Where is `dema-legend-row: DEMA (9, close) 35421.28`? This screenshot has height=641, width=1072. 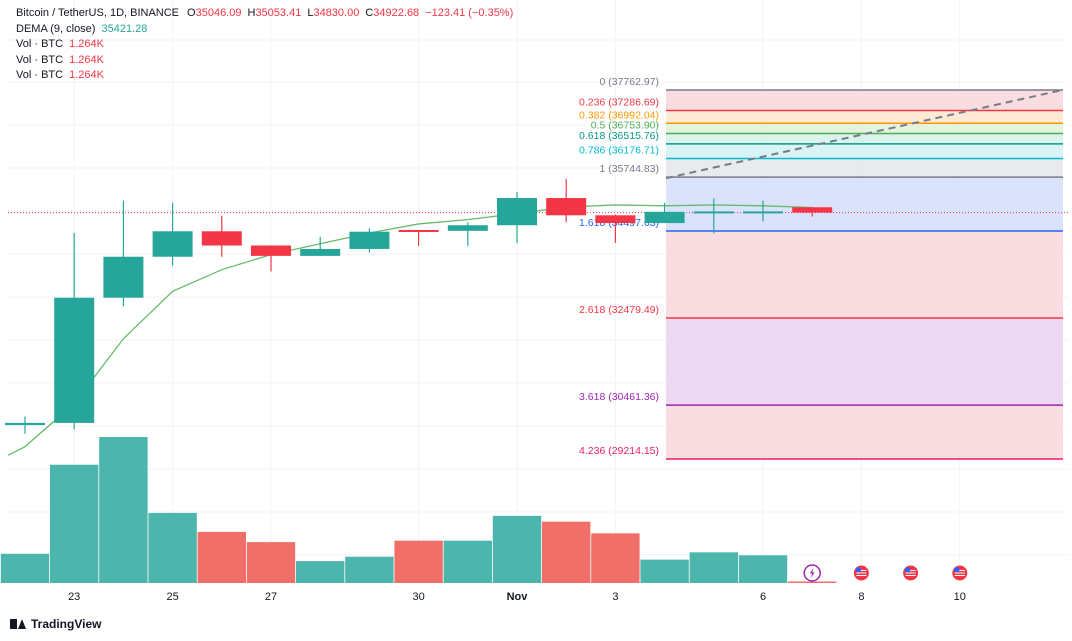
dema-legend-row: DEMA (9, close) 35421.28 is located at coordinates (267, 30).